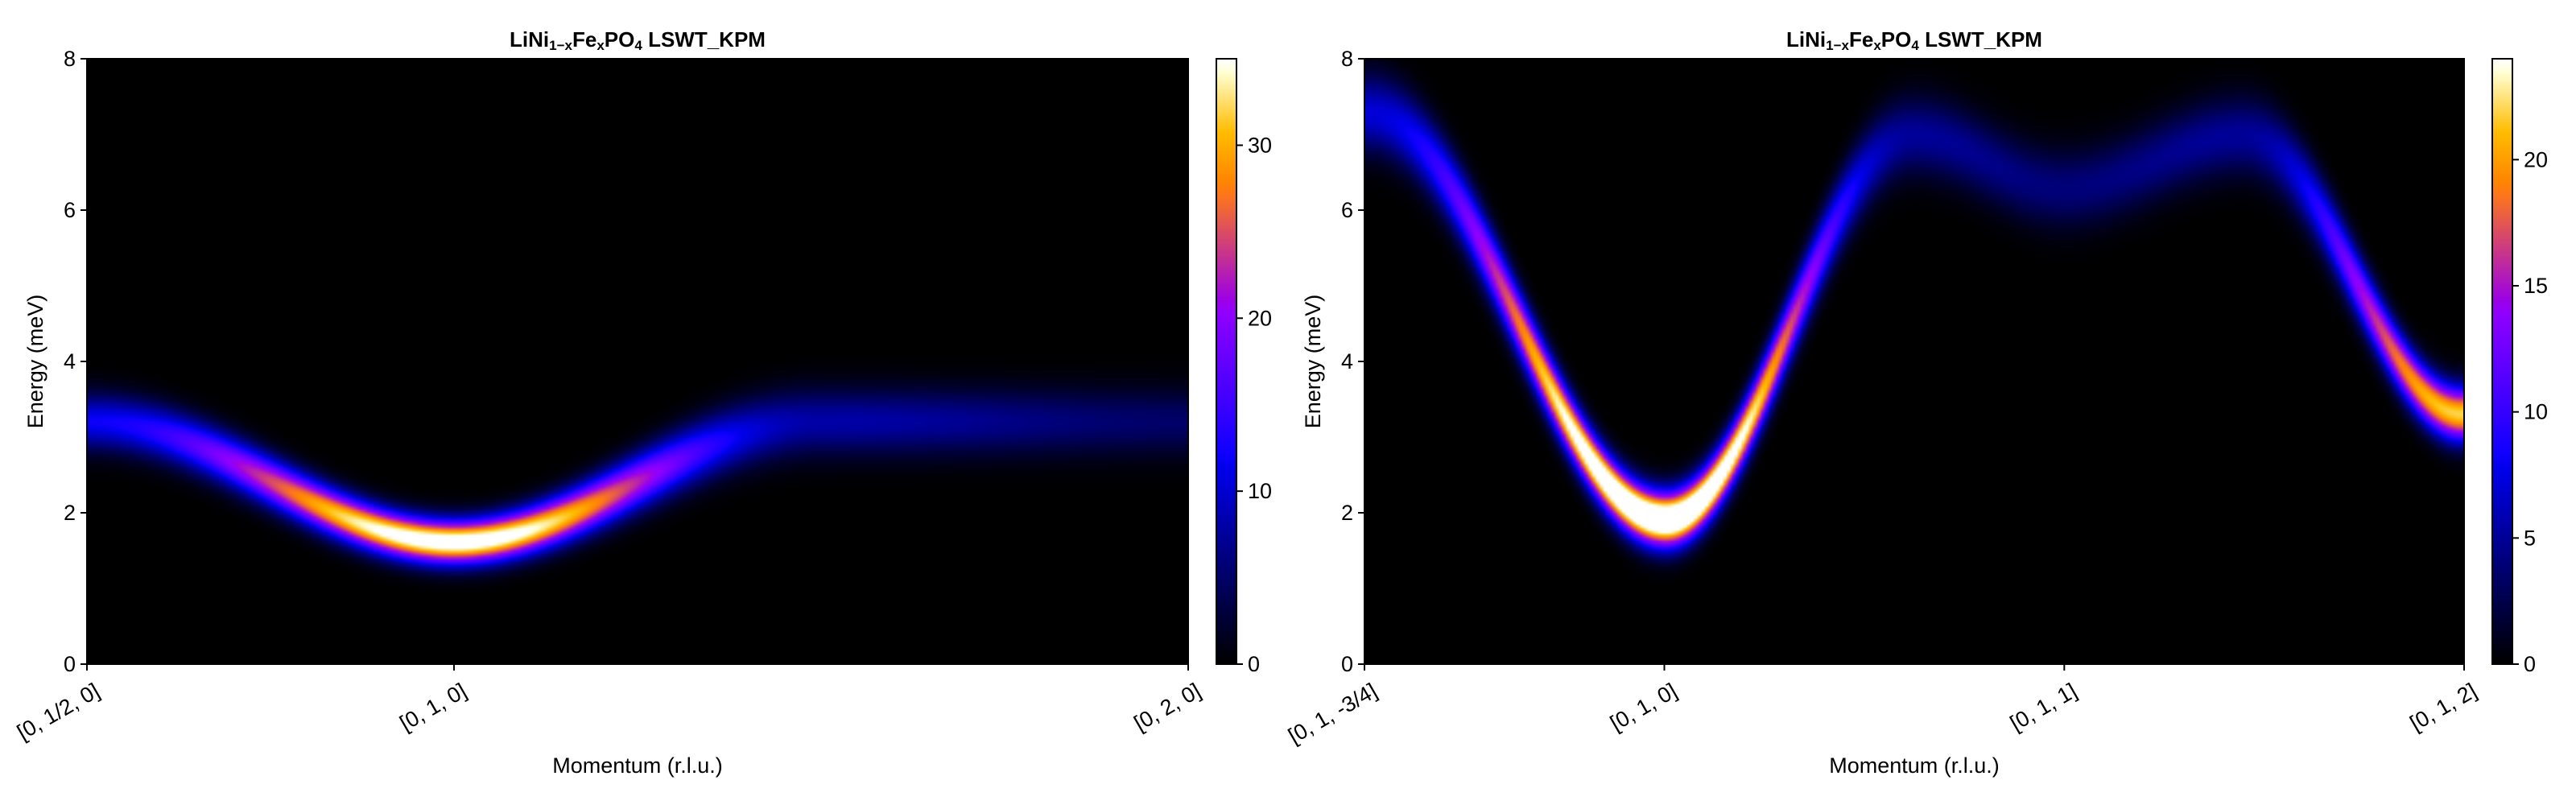  I want to click on x-tick-label: [0, 1/2, 0], so click(58, 712).